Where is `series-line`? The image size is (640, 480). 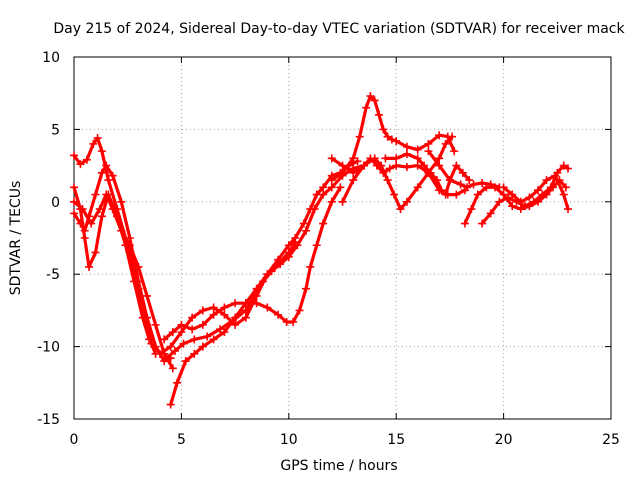 series-line is located at coordinates (525, 195).